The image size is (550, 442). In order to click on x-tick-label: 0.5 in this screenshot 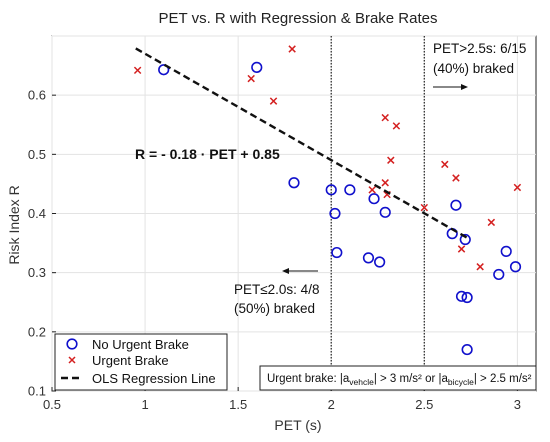, I will do `click(52, 404)`.